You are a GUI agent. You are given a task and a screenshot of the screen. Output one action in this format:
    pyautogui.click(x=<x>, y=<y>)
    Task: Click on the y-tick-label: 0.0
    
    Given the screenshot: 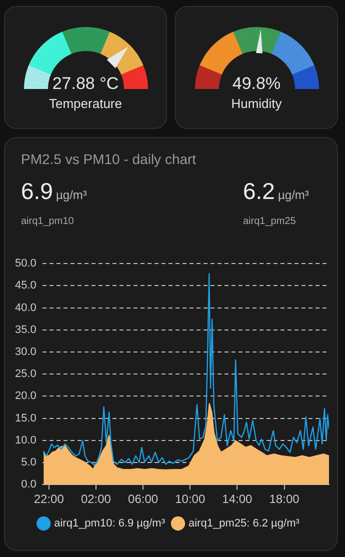 What is the action you would take?
    pyautogui.click(x=28, y=484)
    